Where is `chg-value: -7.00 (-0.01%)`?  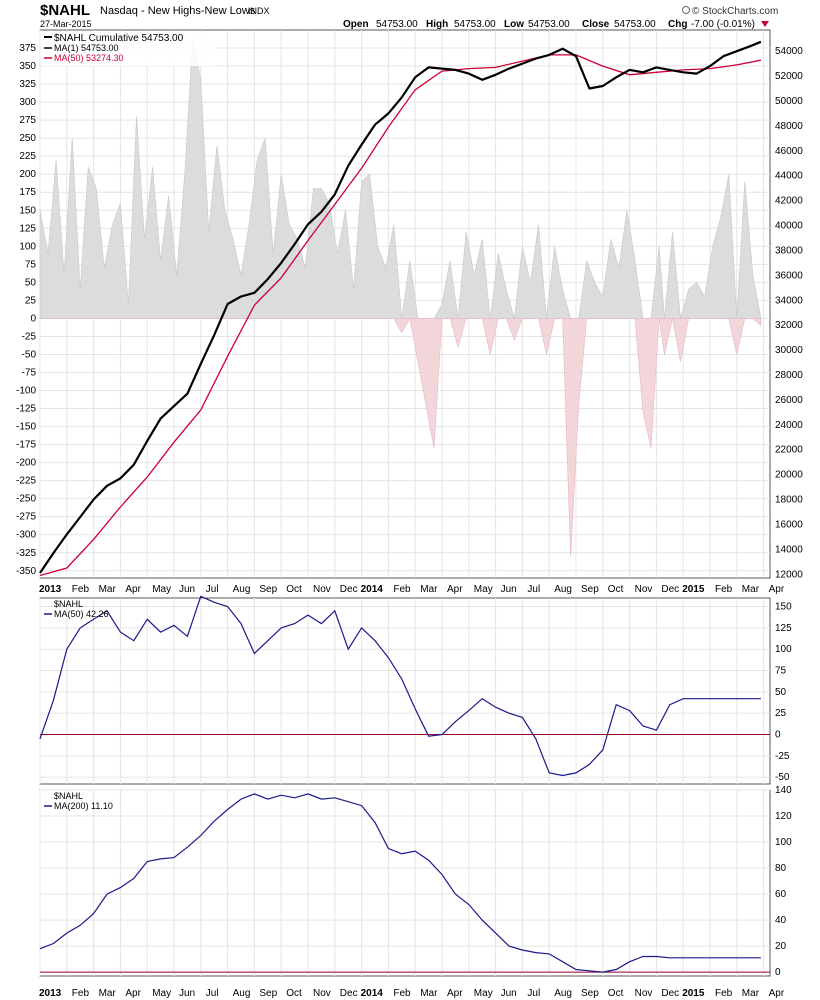
chg-value: -7.00 (-0.01%) is located at coordinates (723, 24).